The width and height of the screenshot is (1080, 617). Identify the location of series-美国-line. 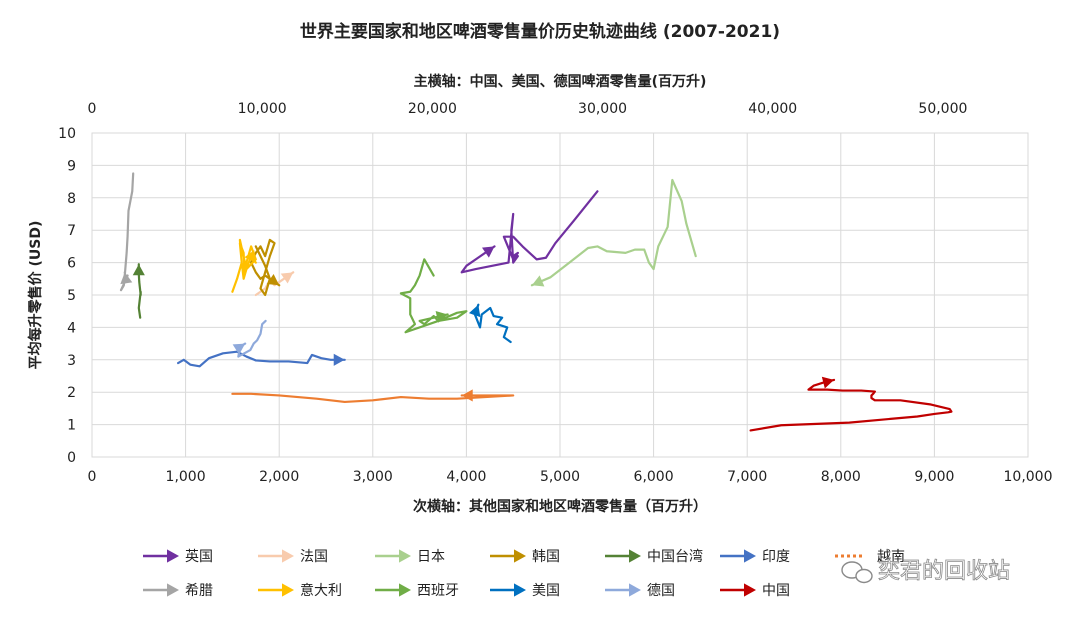
(492, 323).